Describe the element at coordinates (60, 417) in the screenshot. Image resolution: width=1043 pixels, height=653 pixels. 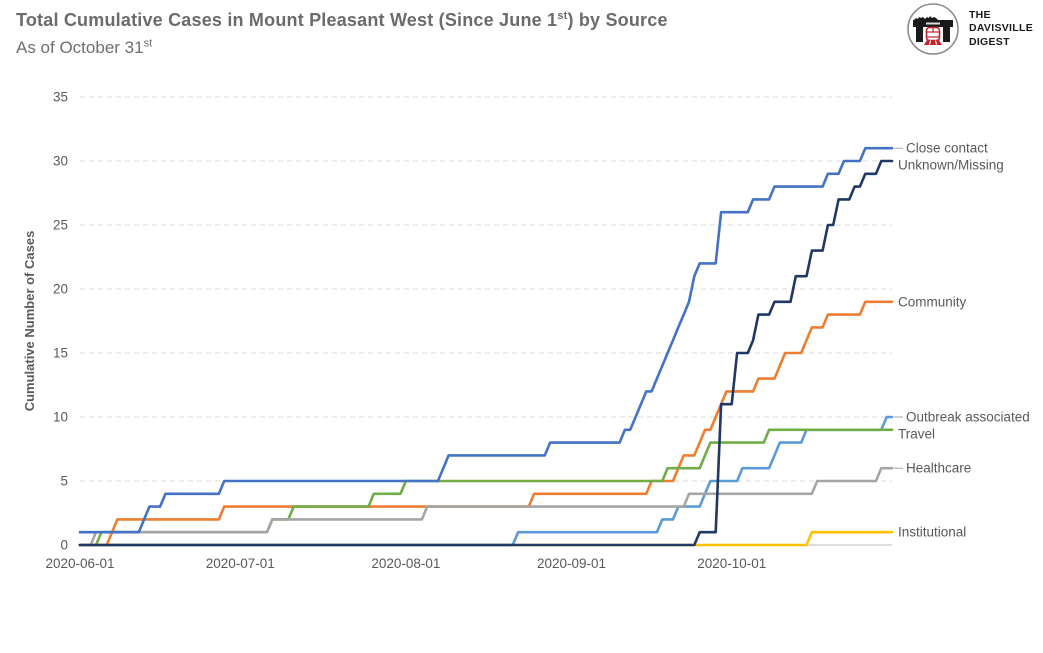
I see `y-tick-label-10: 10` at that location.